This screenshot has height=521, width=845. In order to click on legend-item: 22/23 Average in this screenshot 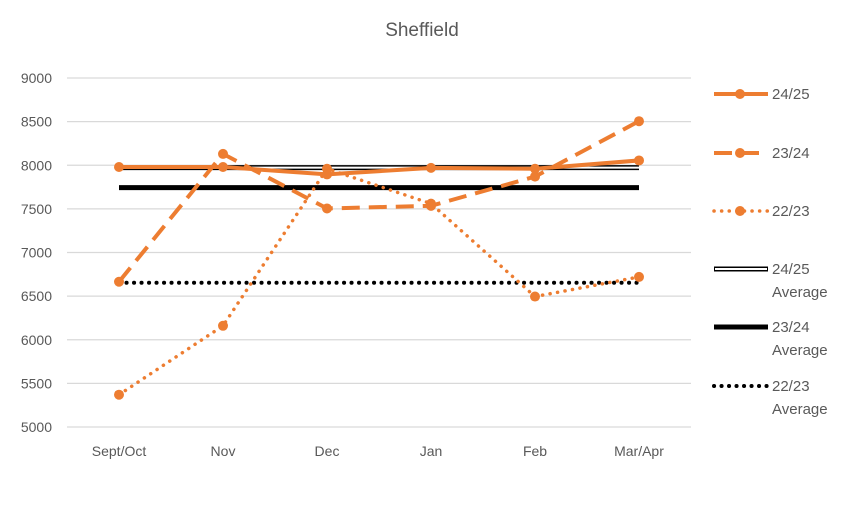, I will do `click(770, 398)`.